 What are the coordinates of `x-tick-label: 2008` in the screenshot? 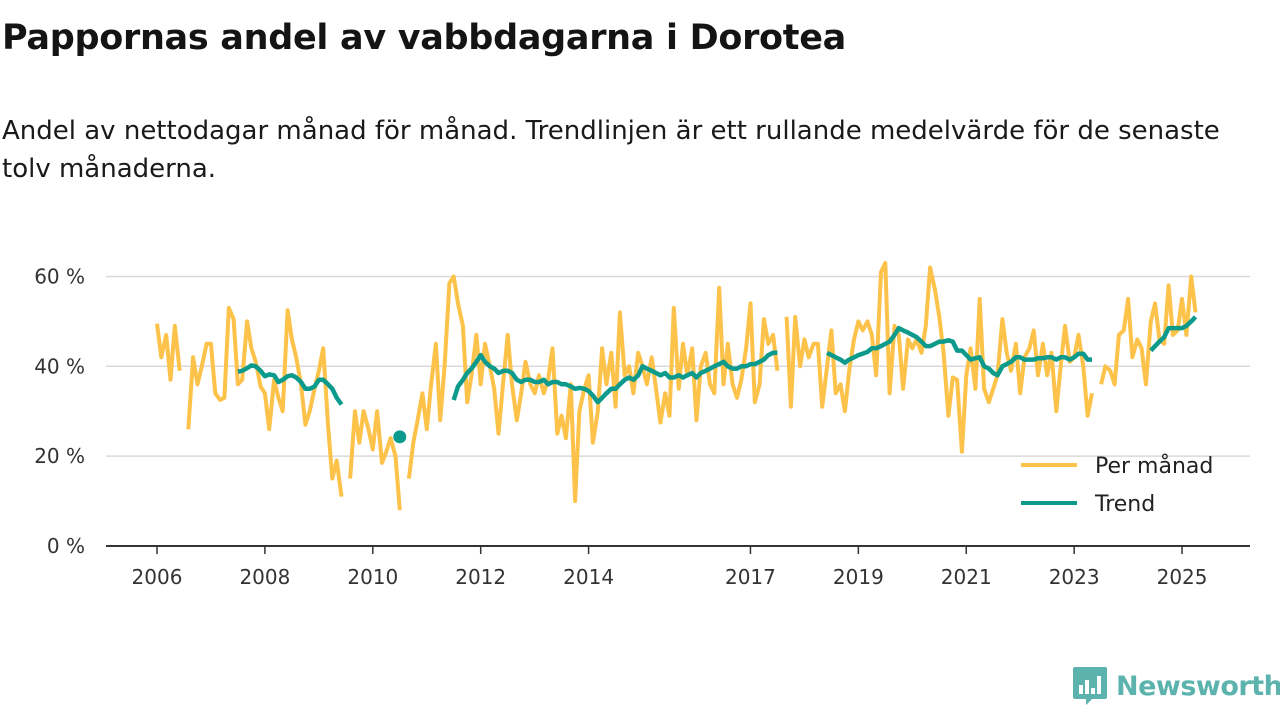 It's located at (264, 577).